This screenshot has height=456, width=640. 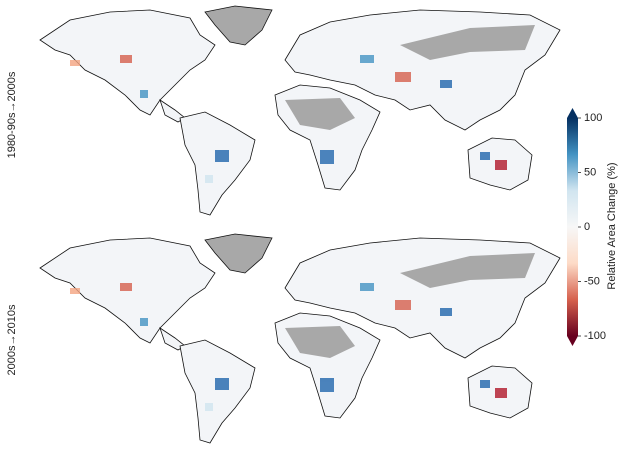 What do you see at coordinates (612, 225) in the screenshot?
I see `colorbar-label: Relative Area Change (%)` at bounding box center [612, 225].